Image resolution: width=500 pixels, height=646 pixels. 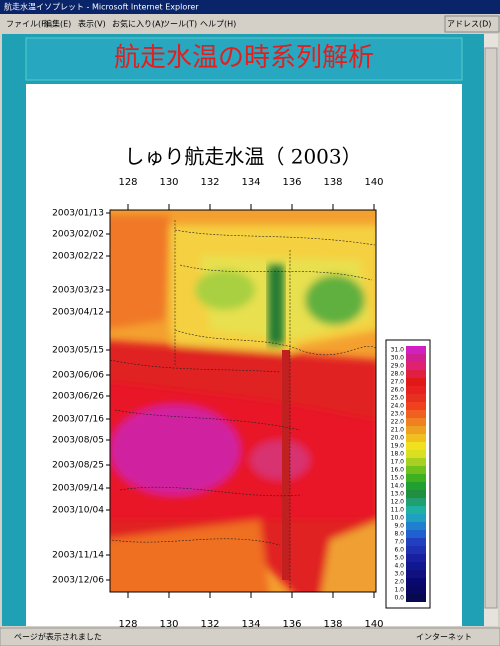 I want to click on date-label: 2003/08/25, so click(x=78, y=466).